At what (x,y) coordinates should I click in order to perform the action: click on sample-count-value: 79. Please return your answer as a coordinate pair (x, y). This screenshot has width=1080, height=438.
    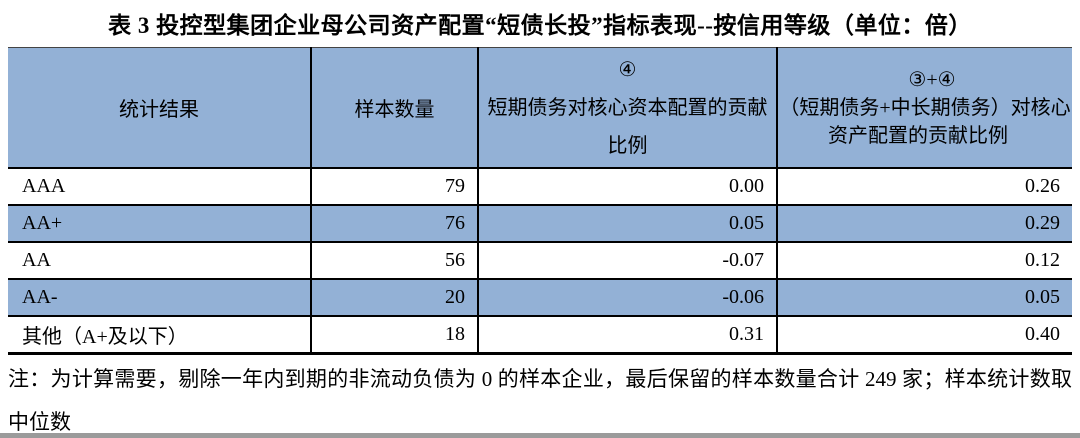
    Looking at the image, I should click on (394, 186).